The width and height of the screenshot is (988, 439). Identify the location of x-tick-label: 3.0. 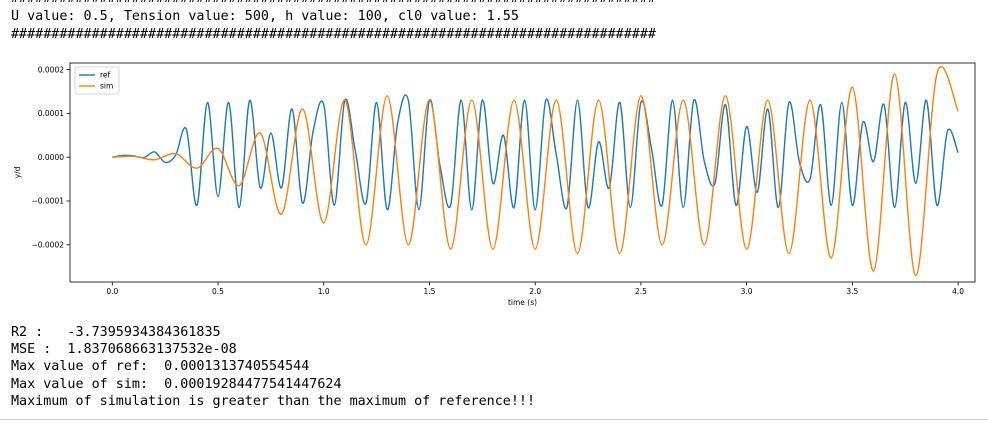
(747, 291).